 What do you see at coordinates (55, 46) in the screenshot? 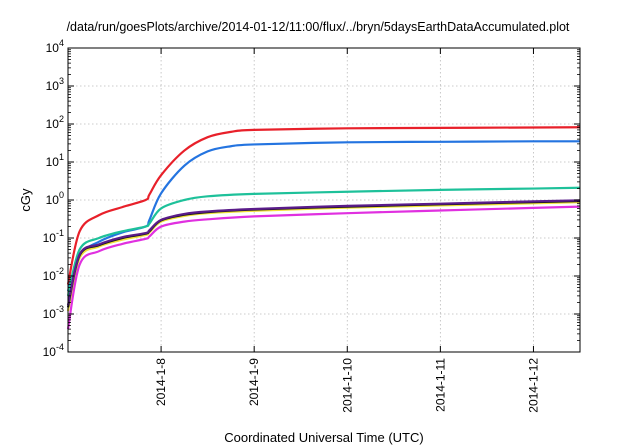
I see `y-tick-label: 10⁴` at bounding box center [55, 46].